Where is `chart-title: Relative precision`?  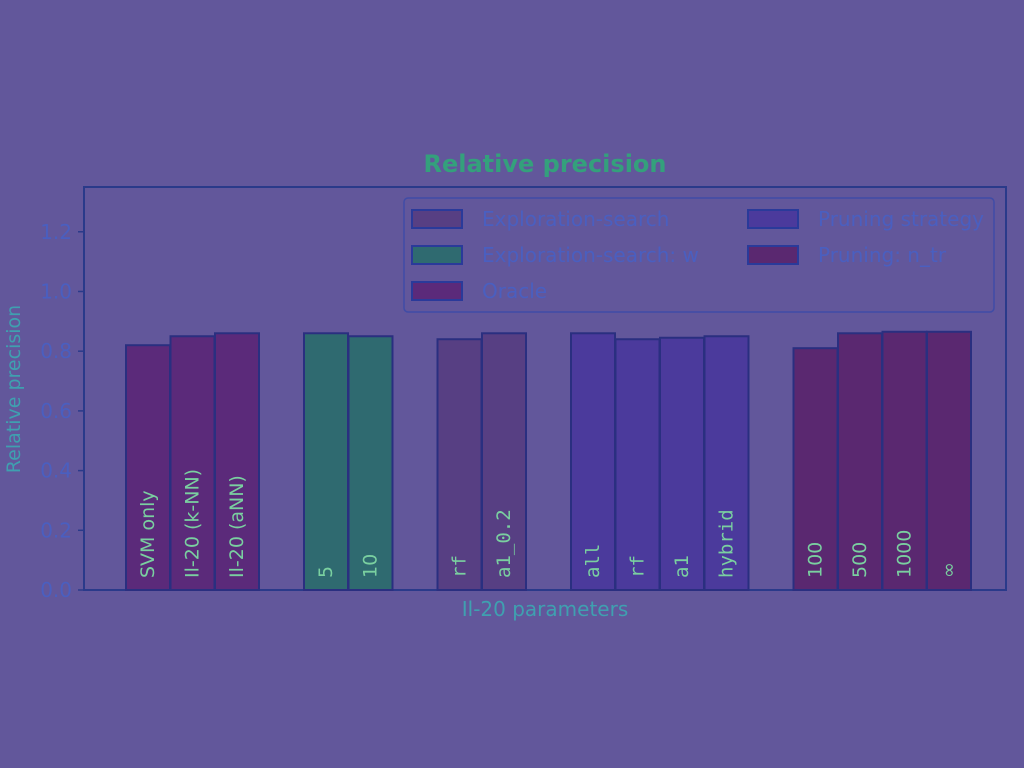
chart-title: Relative precision is located at coordinates (545, 164).